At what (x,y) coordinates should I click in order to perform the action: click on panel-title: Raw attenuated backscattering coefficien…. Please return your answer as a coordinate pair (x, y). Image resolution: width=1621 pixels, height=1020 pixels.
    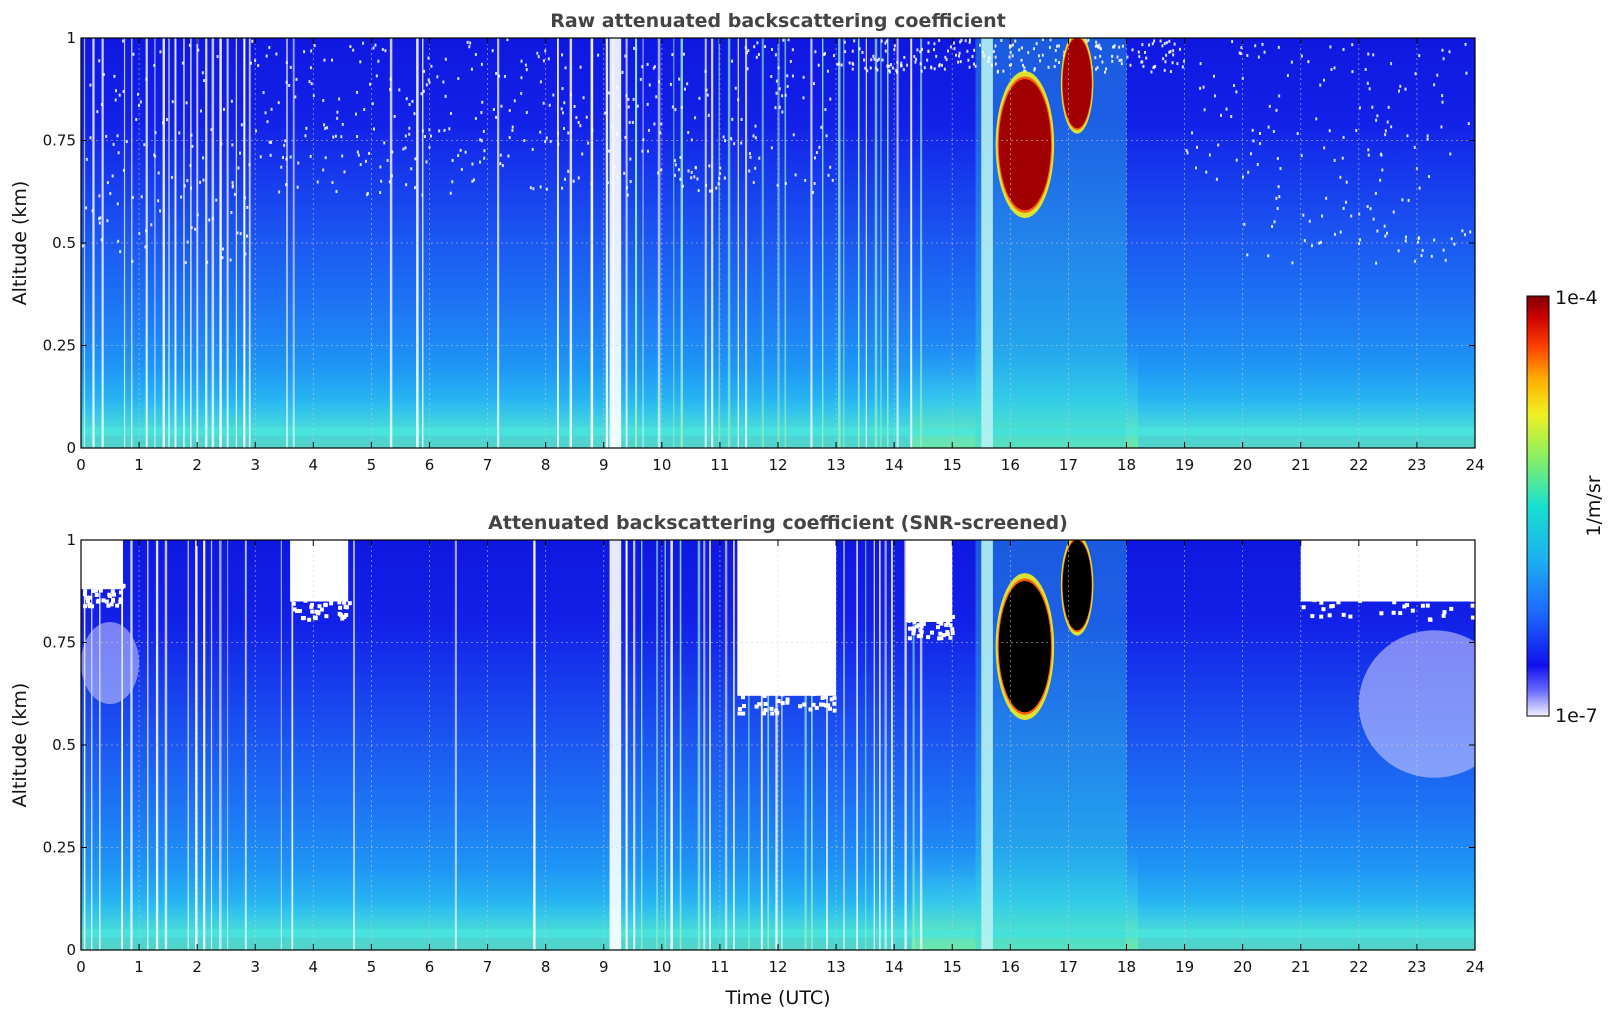
    Looking at the image, I should click on (778, 21).